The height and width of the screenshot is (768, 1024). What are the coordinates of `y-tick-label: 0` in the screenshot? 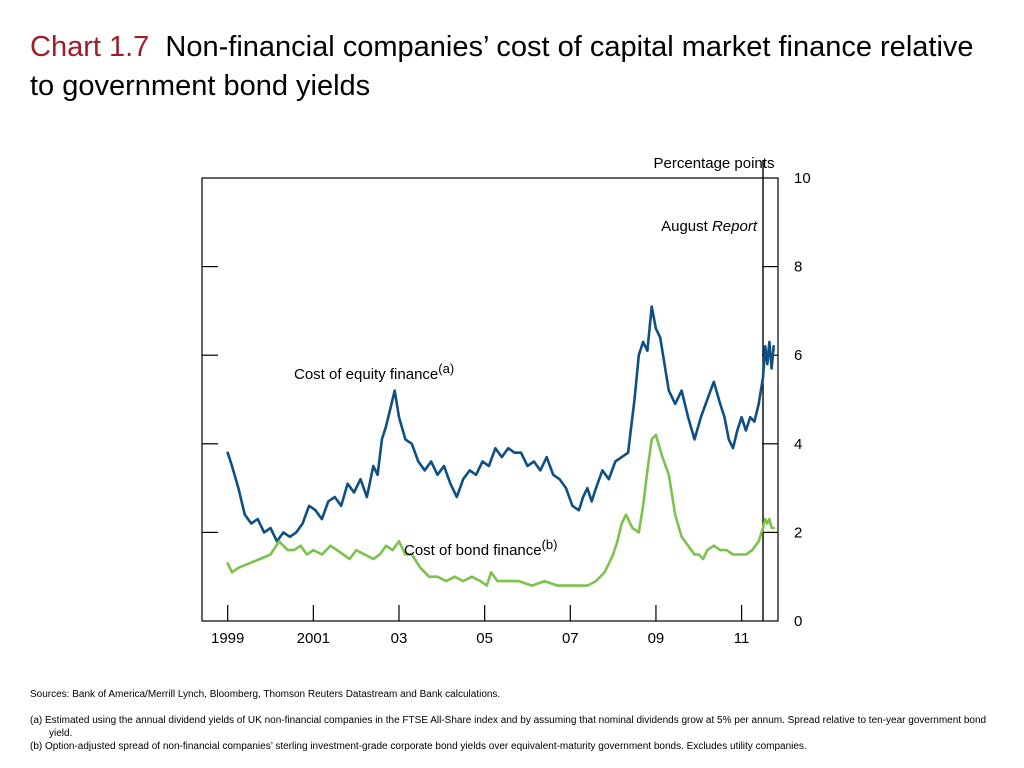 It's located at (798, 621).